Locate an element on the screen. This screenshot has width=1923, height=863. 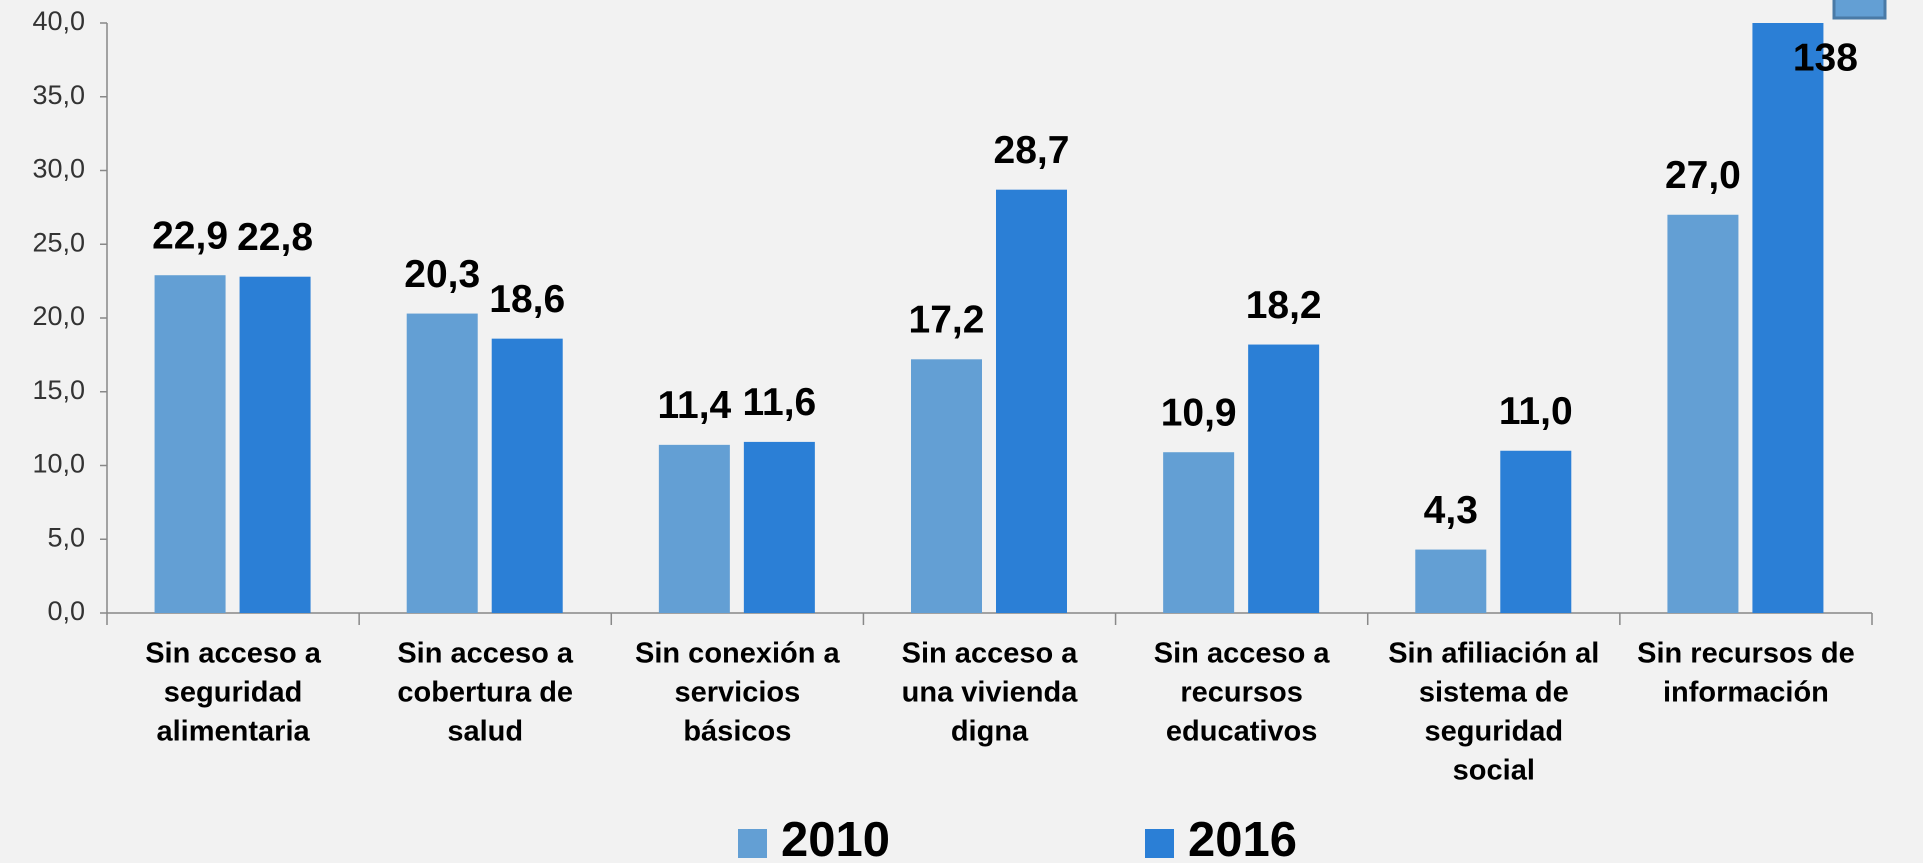
value-label: 10,9 is located at coordinates (1199, 413).